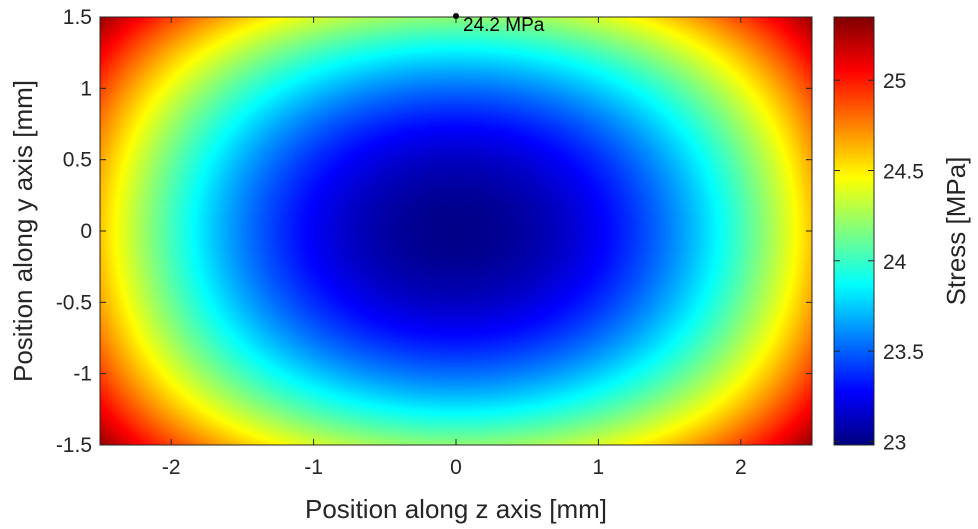 This screenshot has width=978, height=529. I want to click on y-axis-title: Position along y axis [mm], so click(23, 231).